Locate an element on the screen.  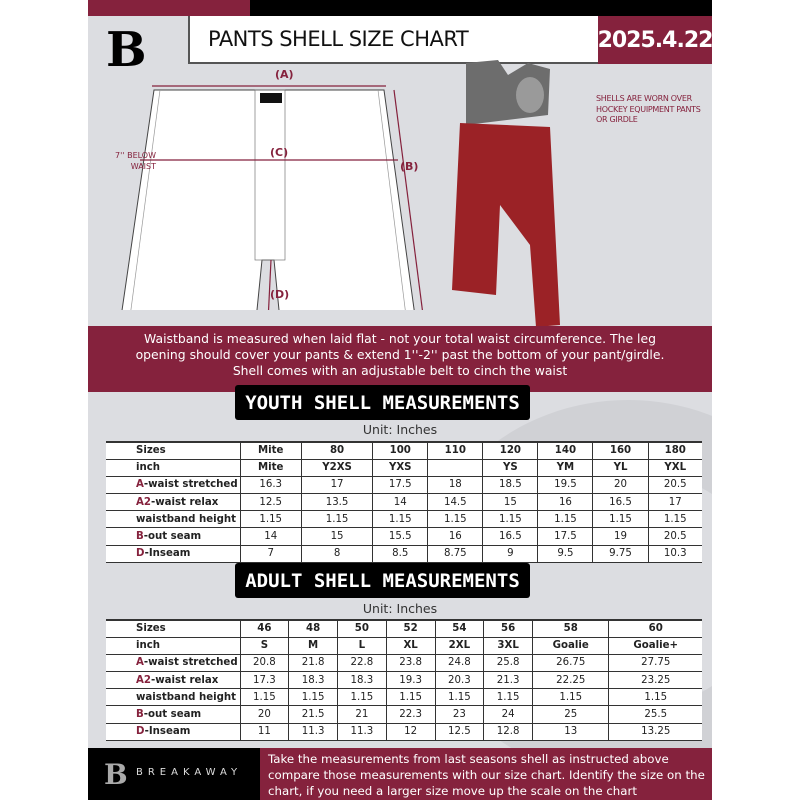
table-cell: L is located at coordinates (362, 646).